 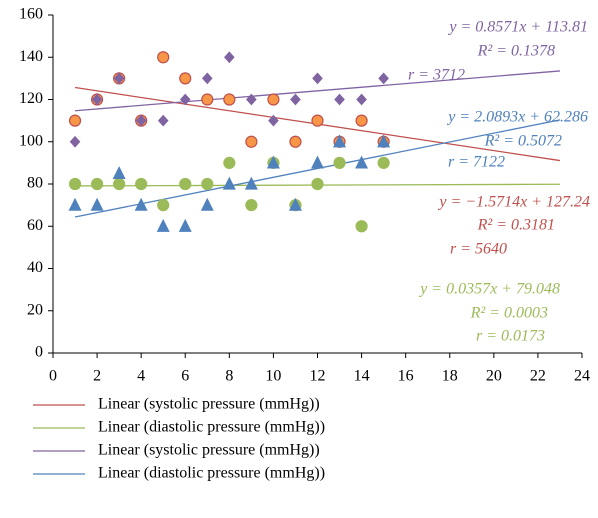 What do you see at coordinates (523, 141) in the screenshot?
I see `trendline-annotation: R² = 0.5072` at bounding box center [523, 141].